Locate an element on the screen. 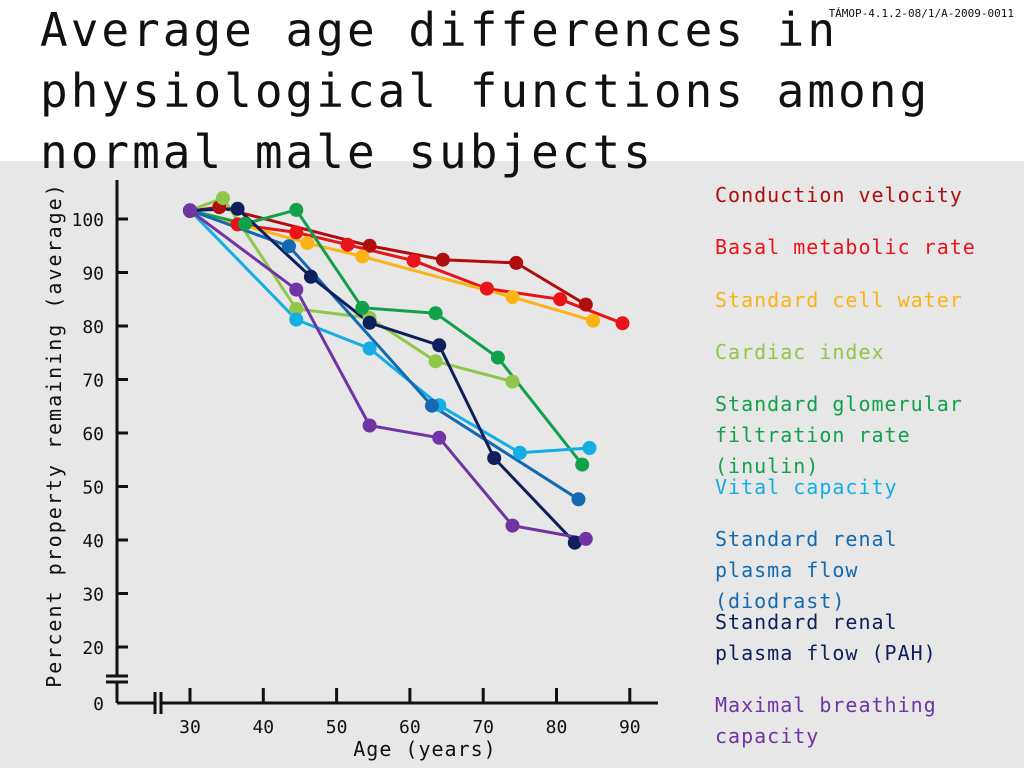  x-tick-label: 40 is located at coordinates (263, 727).